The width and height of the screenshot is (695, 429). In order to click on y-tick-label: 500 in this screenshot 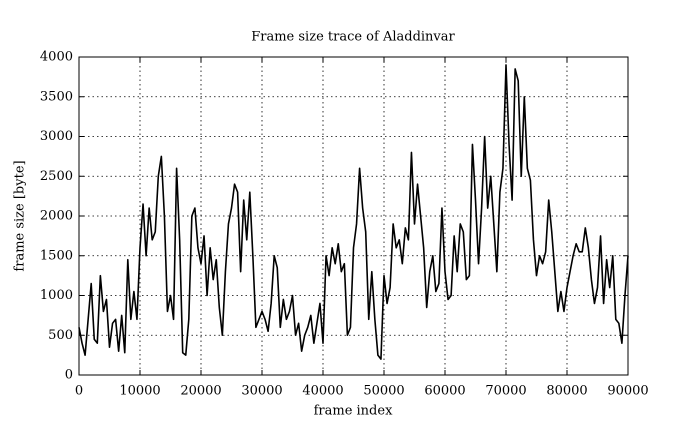, I will do `click(60, 335)`.